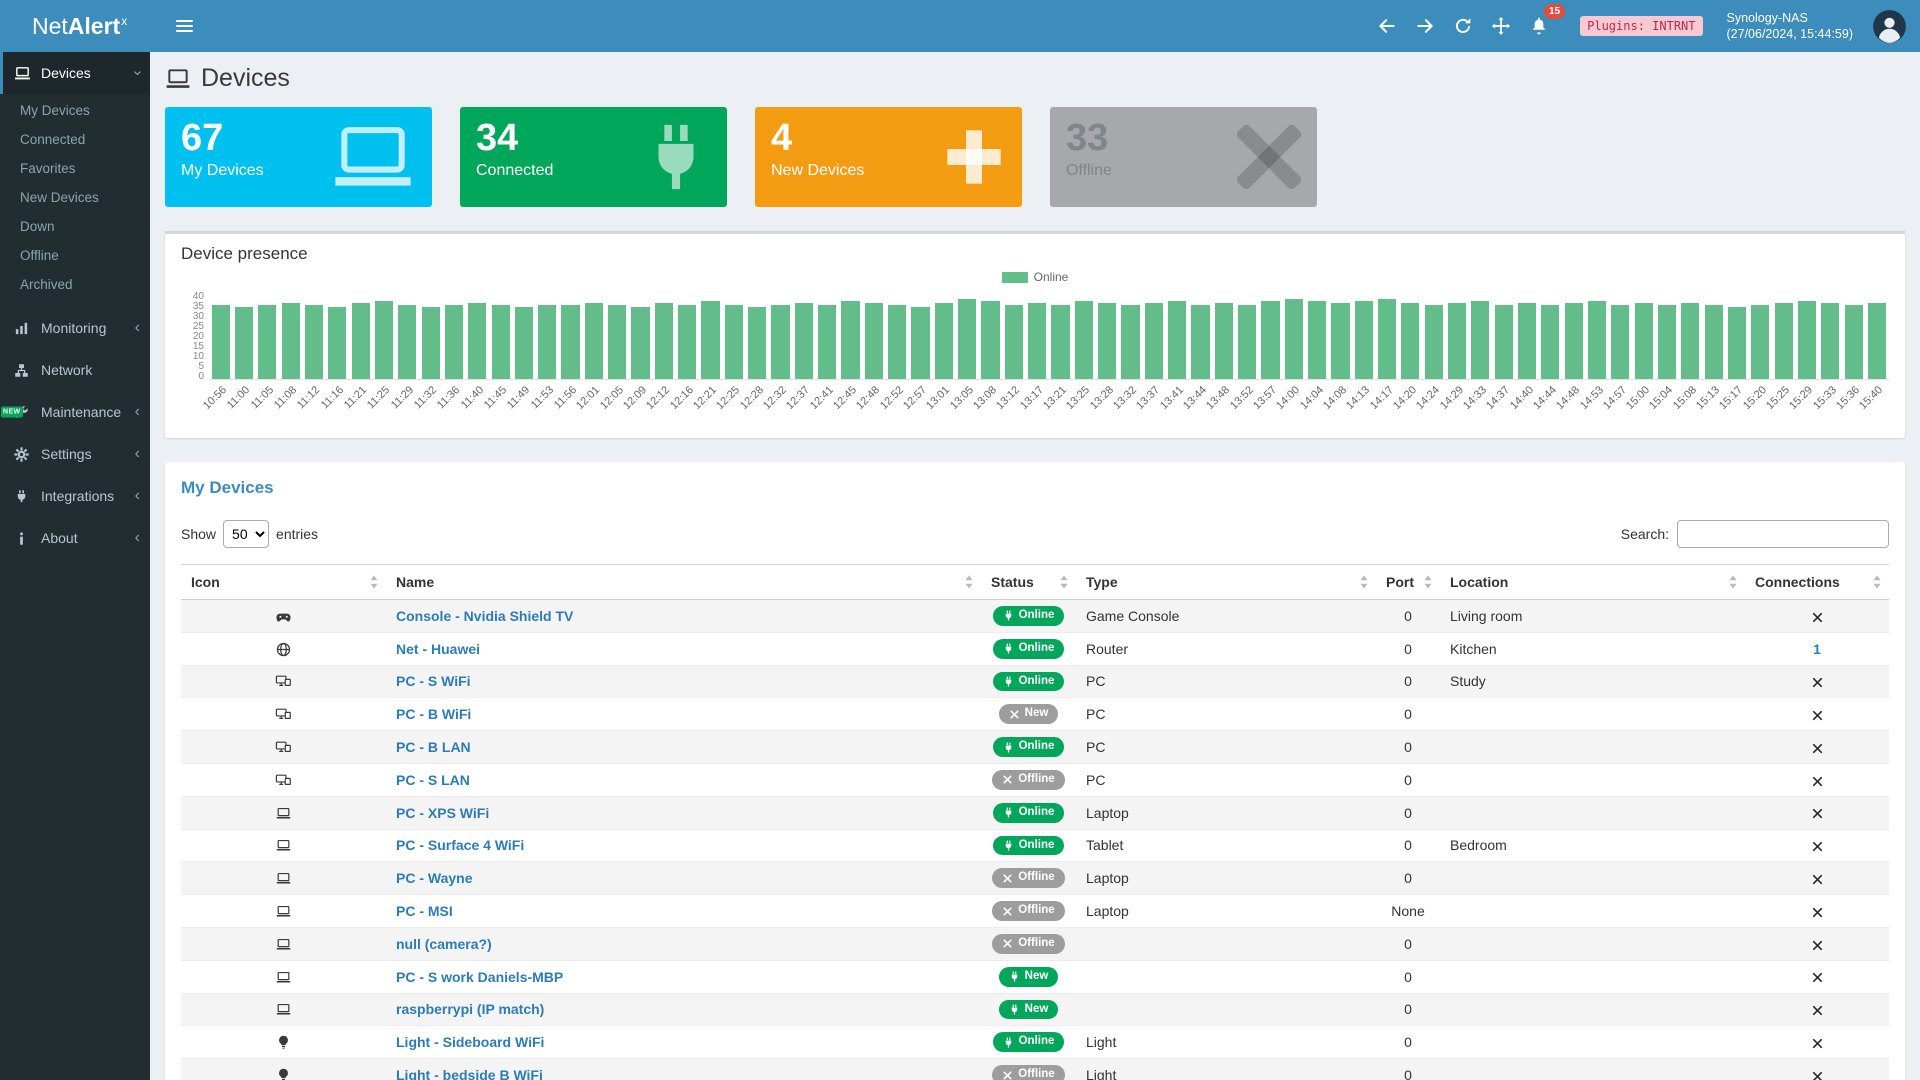  What do you see at coordinates (1028, 582) in the screenshot?
I see `column-header-status: Status` at bounding box center [1028, 582].